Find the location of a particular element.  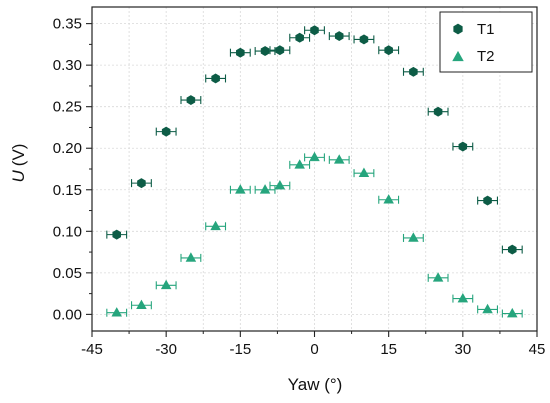

x-tick-label: -15 is located at coordinates (240, 349).